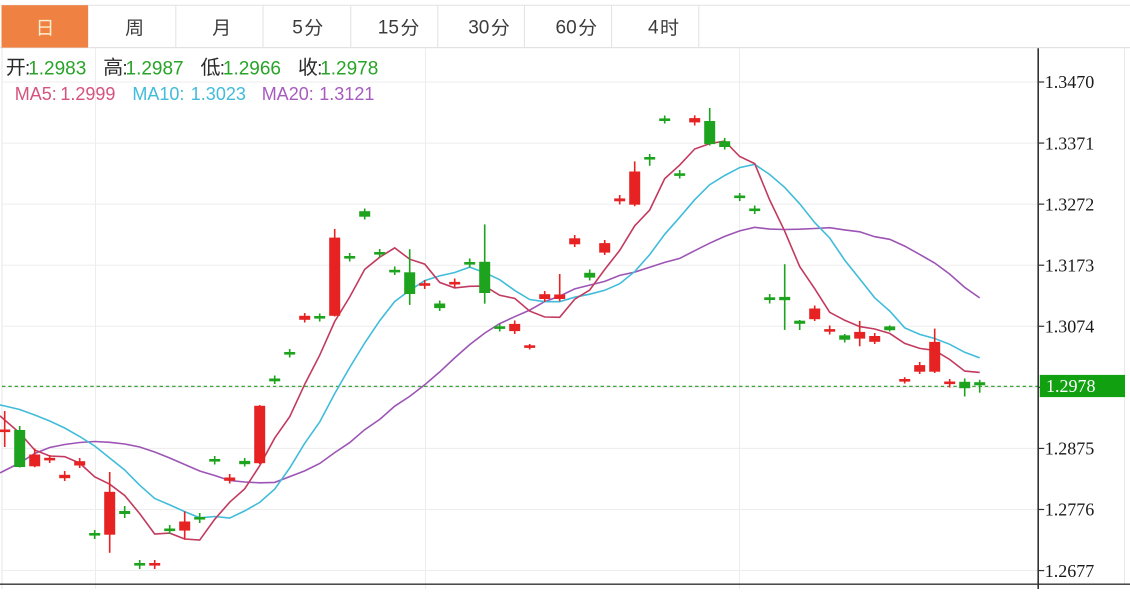 The width and height of the screenshot is (1130, 594). Describe the element at coordinates (1070, 143) in the screenshot. I see `svg-text: 1.3371` at that location.